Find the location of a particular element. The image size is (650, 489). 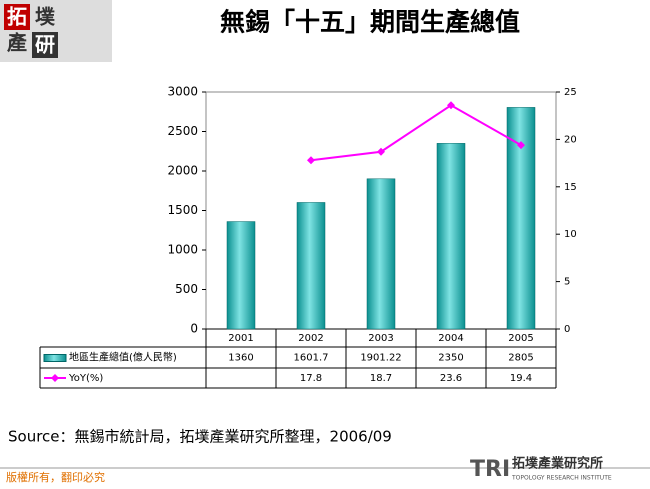

legend-label: YoY(%) is located at coordinates (85, 378).